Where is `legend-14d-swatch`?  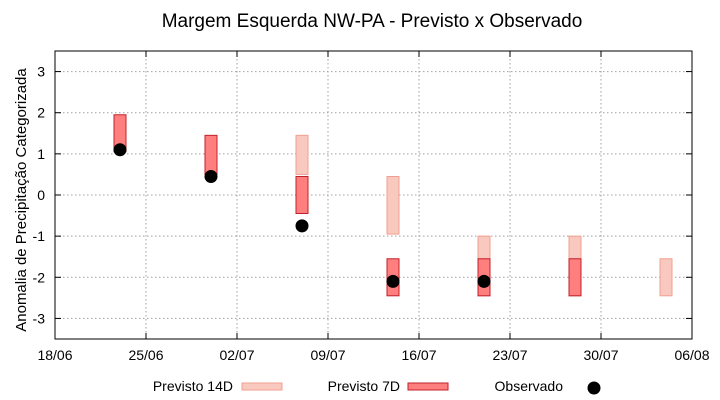
legend-14d-swatch is located at coordinates (262, 386).